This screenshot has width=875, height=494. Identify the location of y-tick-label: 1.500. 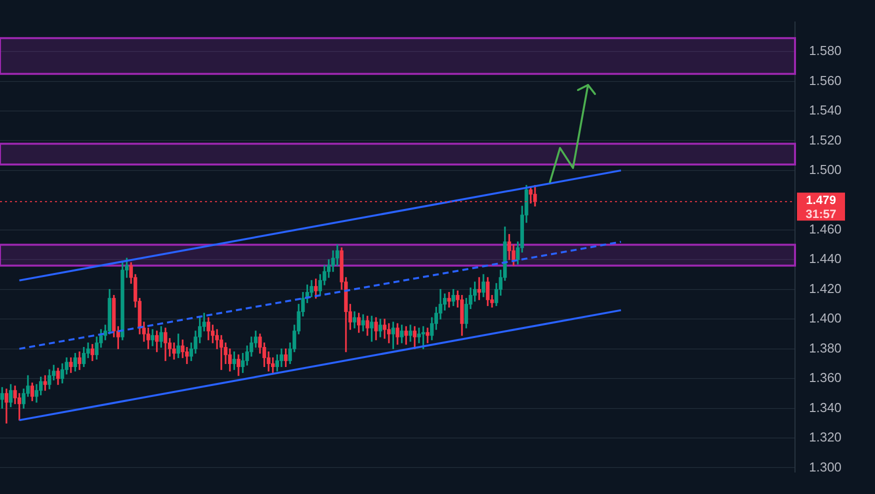
(825, 170).